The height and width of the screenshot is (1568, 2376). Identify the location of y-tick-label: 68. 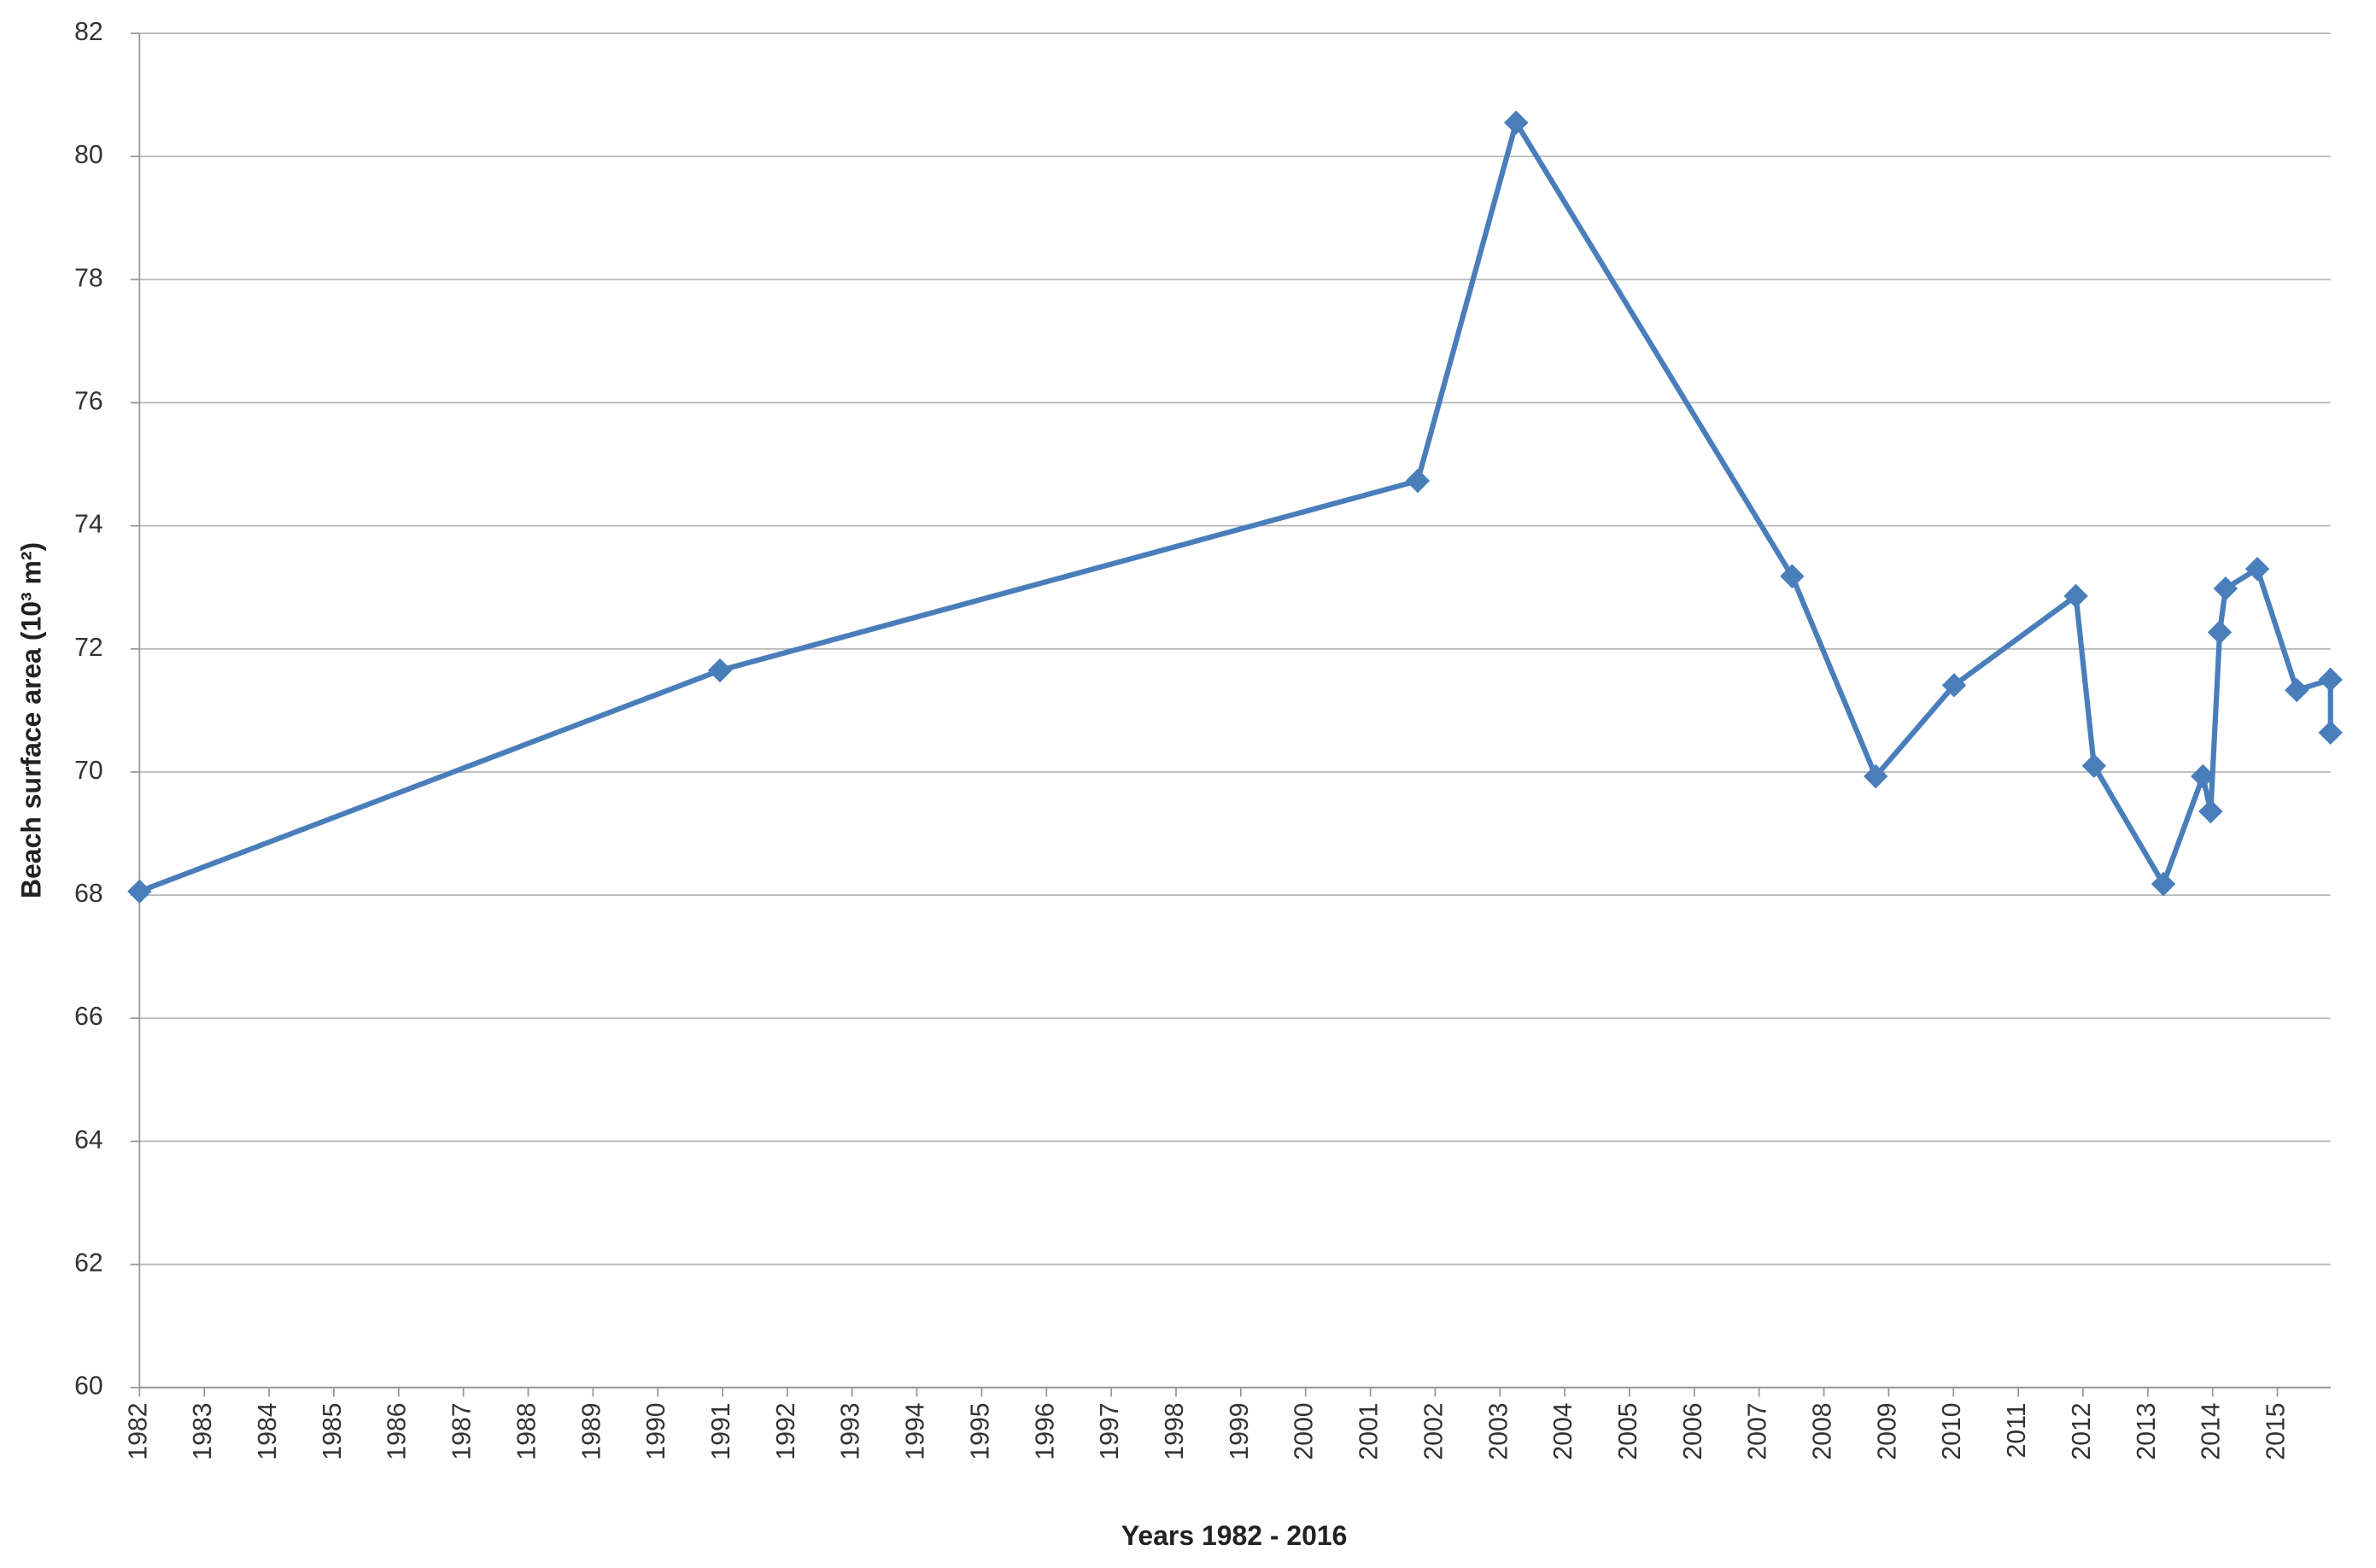
(88, 894).